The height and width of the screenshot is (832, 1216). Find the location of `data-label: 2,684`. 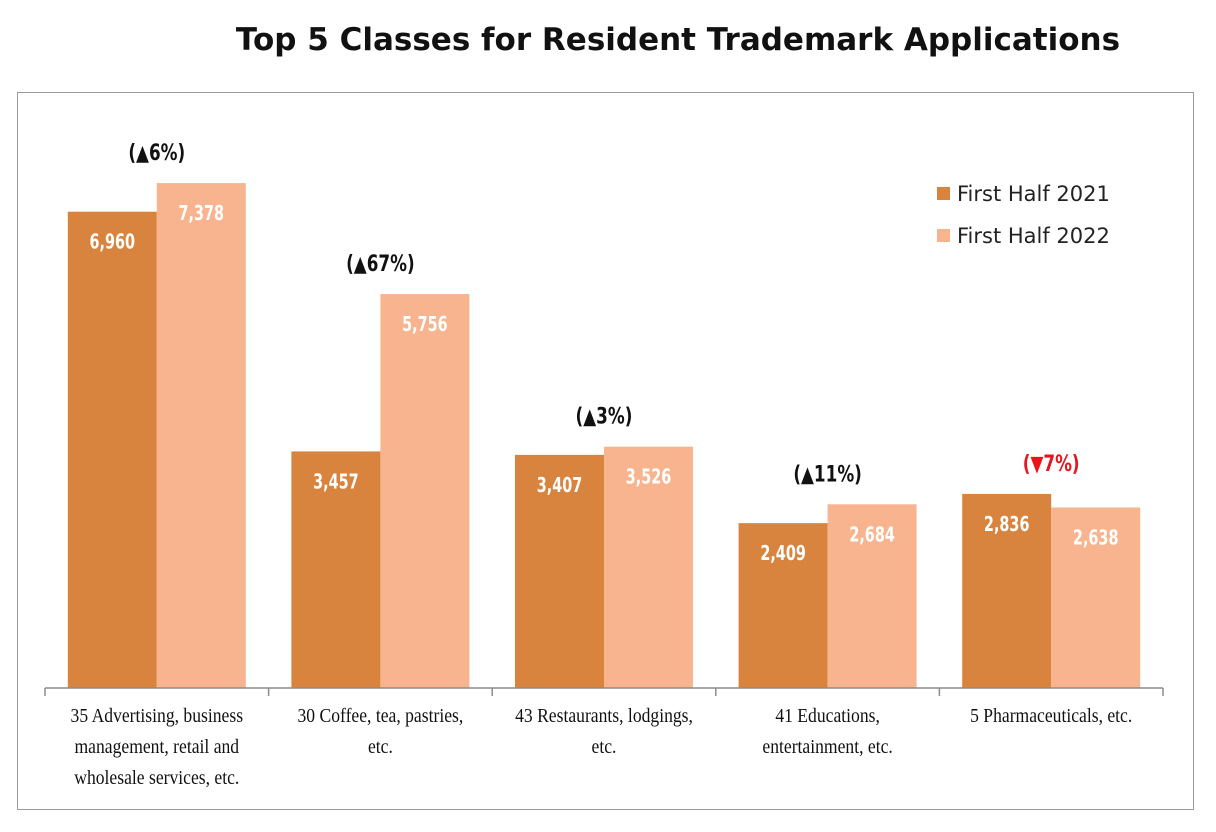

data-label: 2,684 is located at coordinates (872, 535).